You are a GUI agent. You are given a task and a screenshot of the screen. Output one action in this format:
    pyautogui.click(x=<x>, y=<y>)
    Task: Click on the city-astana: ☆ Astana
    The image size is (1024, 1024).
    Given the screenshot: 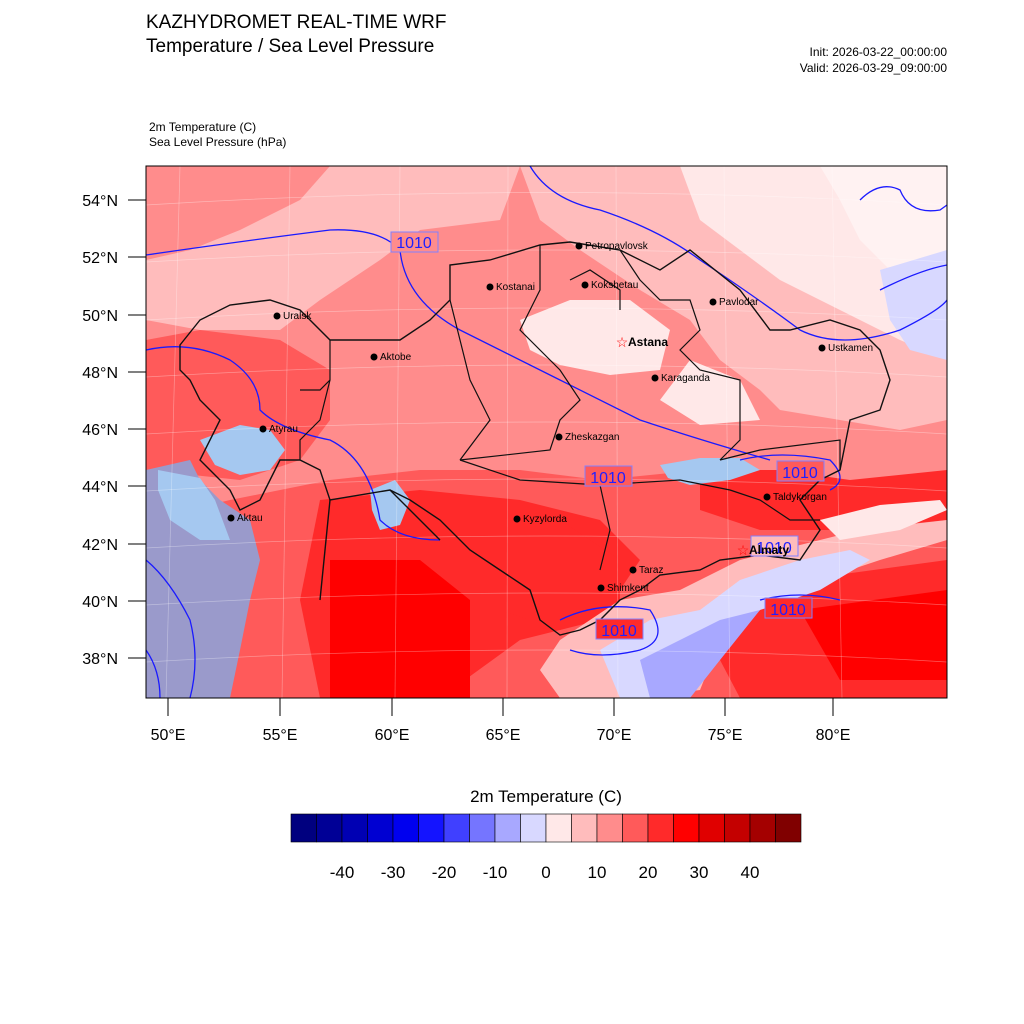 What is the action you would take?
    pyautogui.click(x=642, y=342)
    